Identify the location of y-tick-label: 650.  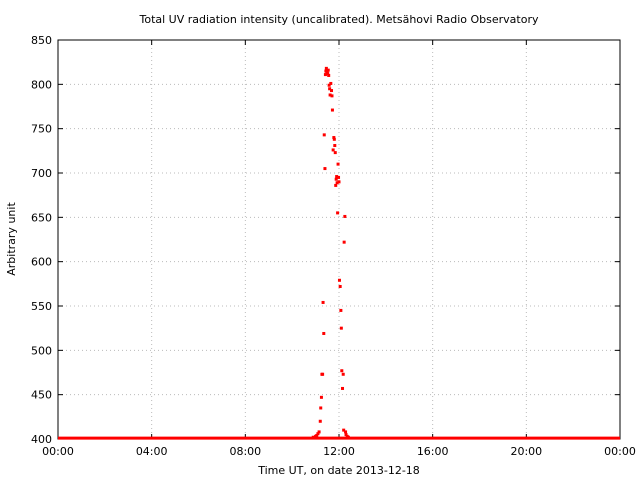
(41, 217).